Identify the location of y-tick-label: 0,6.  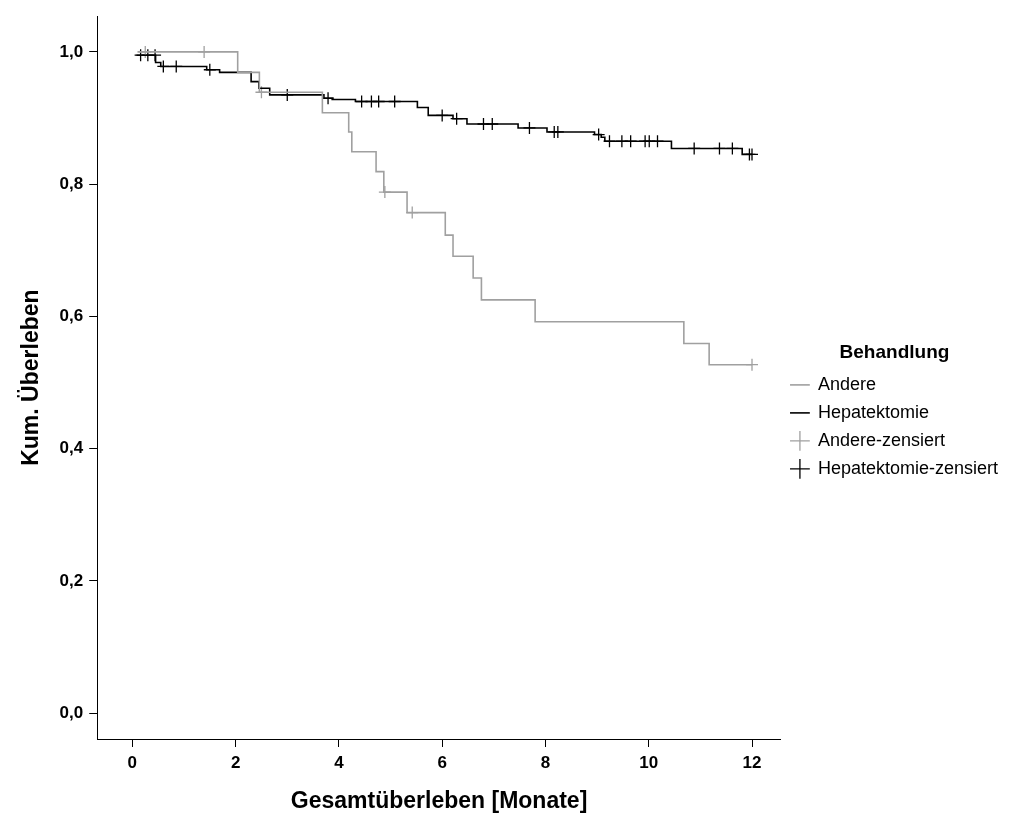
(71, 316).